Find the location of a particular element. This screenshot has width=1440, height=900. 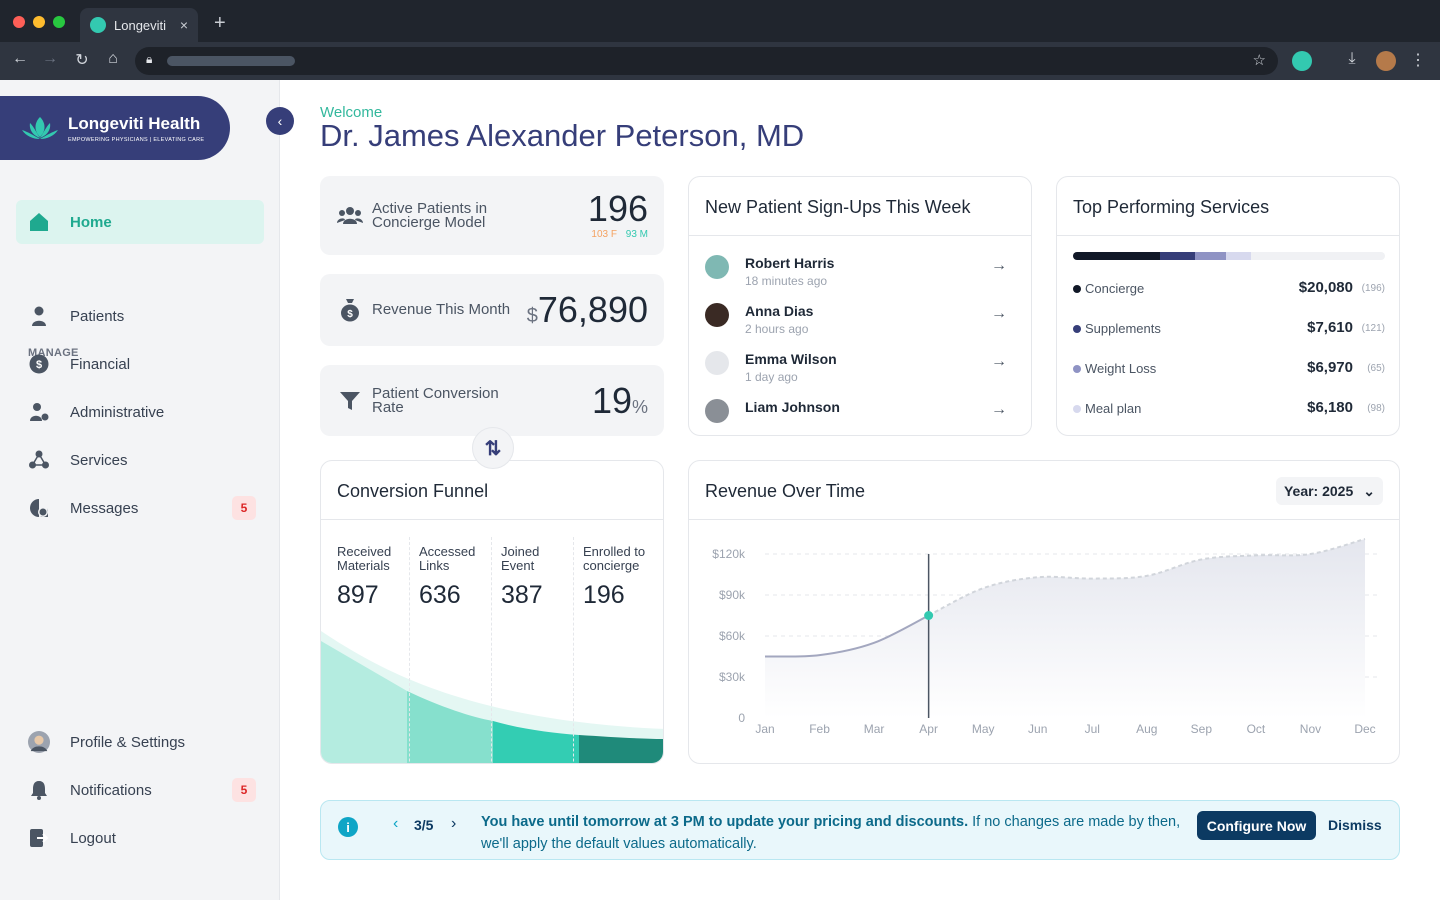

browser-toolbar: ← → ↻ ⌂ 🔒︎ ☆ ⤓ ⋮ is located at coordinates (720, 61).